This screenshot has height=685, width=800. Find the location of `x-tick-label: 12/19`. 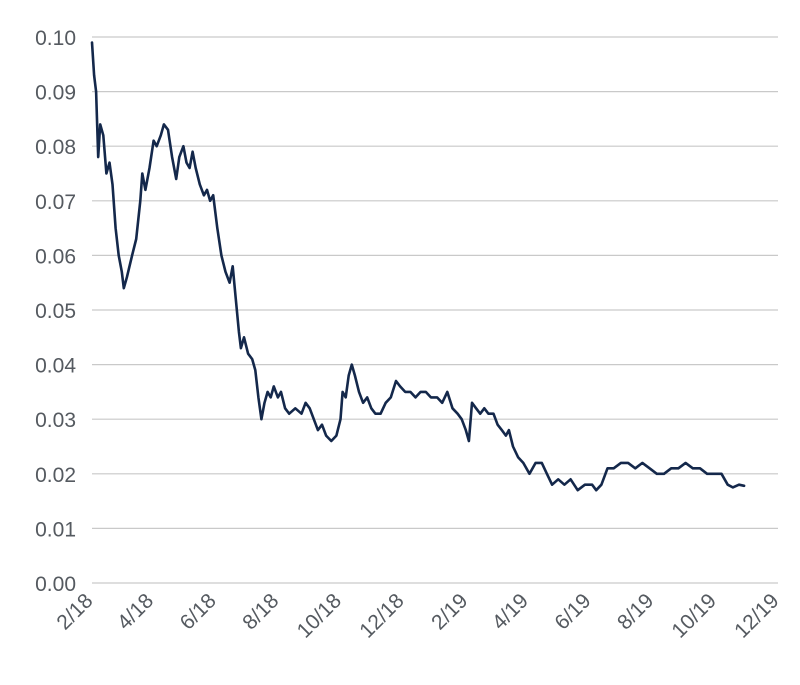

x-tick-label: 12/19 is located at coordinates (756, 615).